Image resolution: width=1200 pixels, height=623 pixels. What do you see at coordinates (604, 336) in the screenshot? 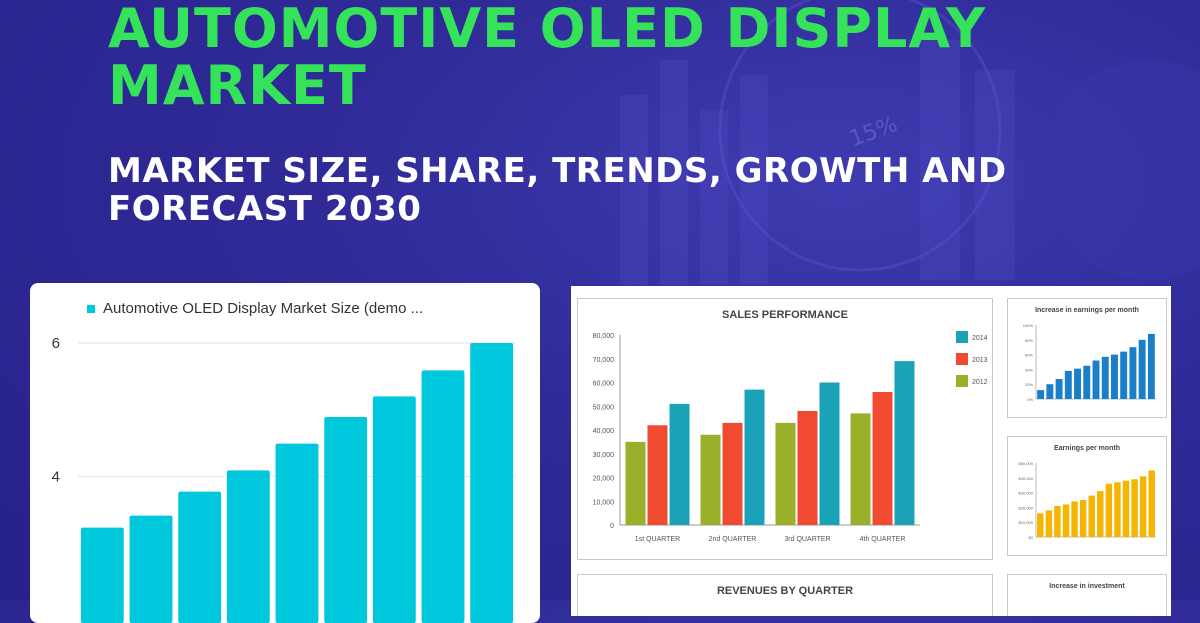
I see `y-tick-label: 80,000` at bounding box center [604, 336].